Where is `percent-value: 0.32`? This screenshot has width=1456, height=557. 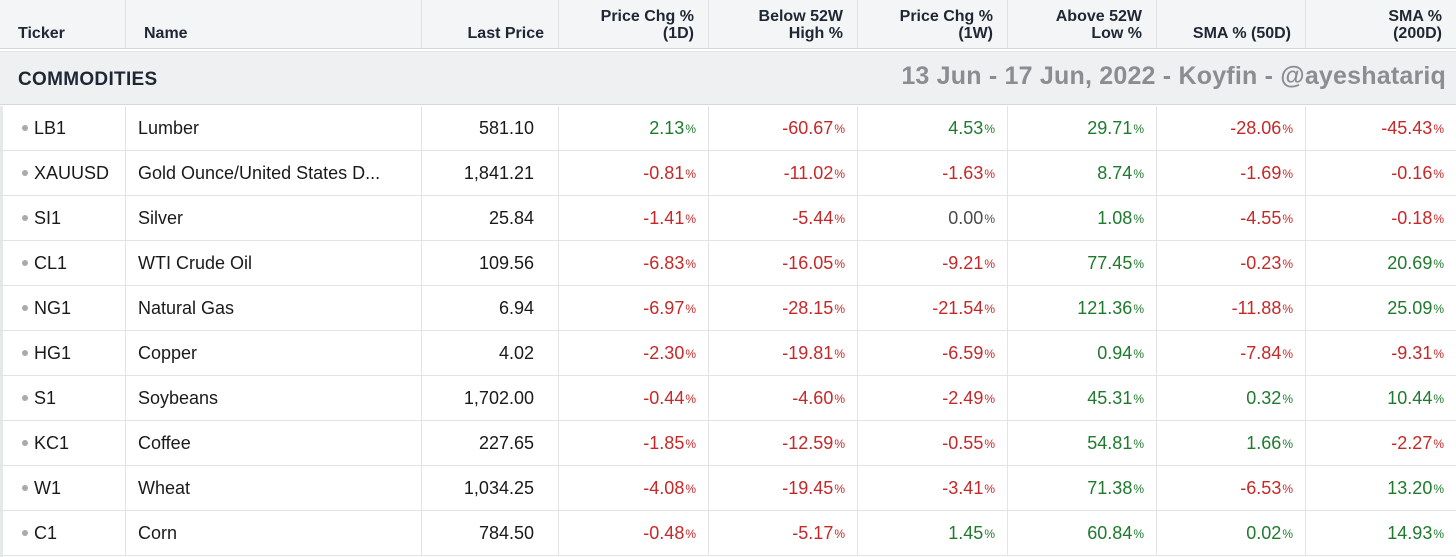 percent-value: 0.32 is located at coordinates (1264, 397).